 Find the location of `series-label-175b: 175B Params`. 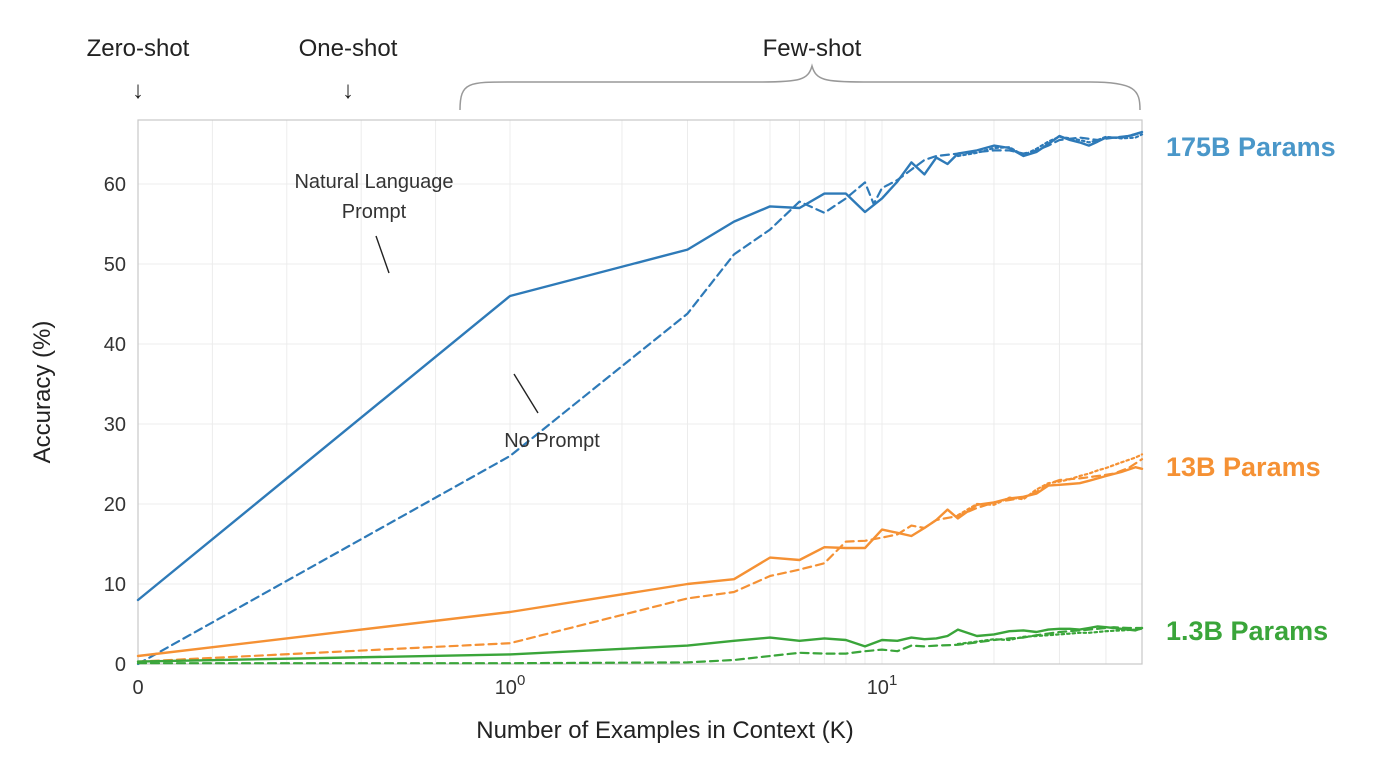

series-label-175b: 175B Params is located at coordinates (1251, 147).